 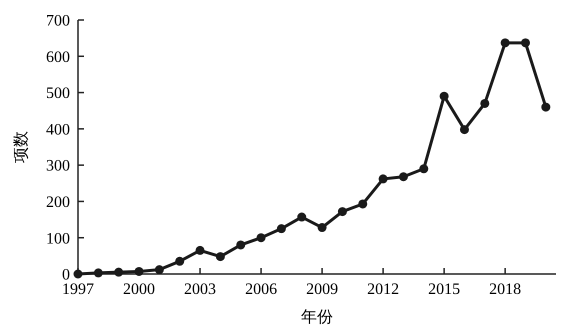 What do you see at coordinates (505, 289) in the screenshot?
I see `x-tick-label: 2018` at bounding box center [505, 289].